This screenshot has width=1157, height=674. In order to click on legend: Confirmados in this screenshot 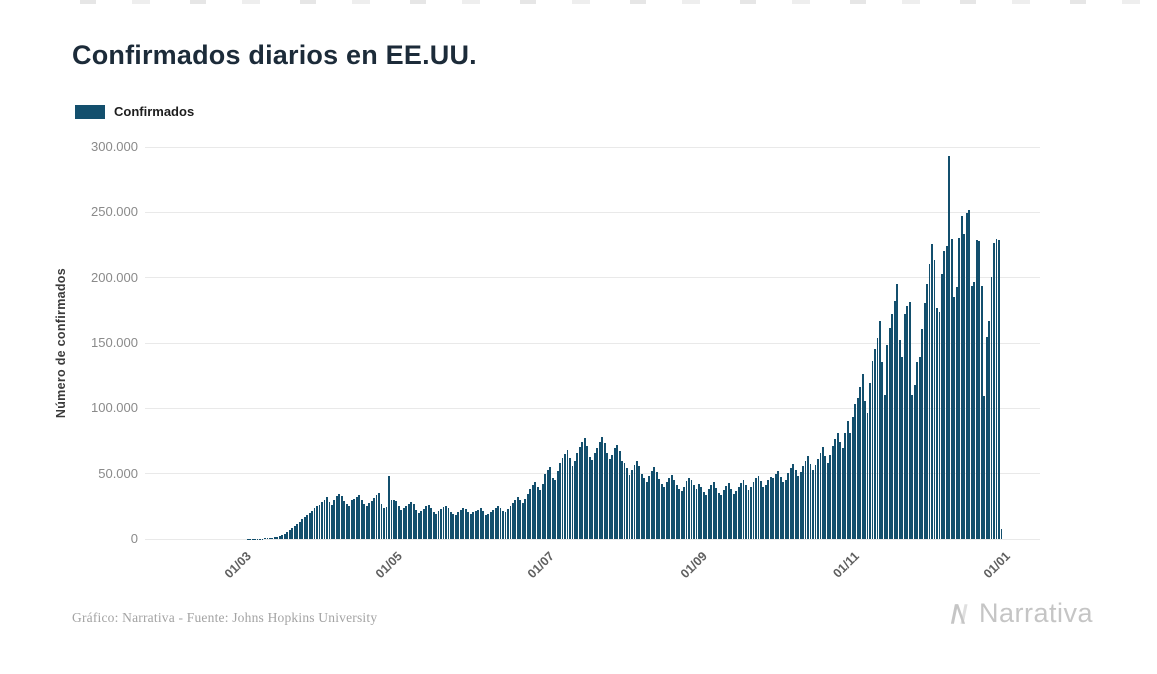, I will do `click(134, 111)`.